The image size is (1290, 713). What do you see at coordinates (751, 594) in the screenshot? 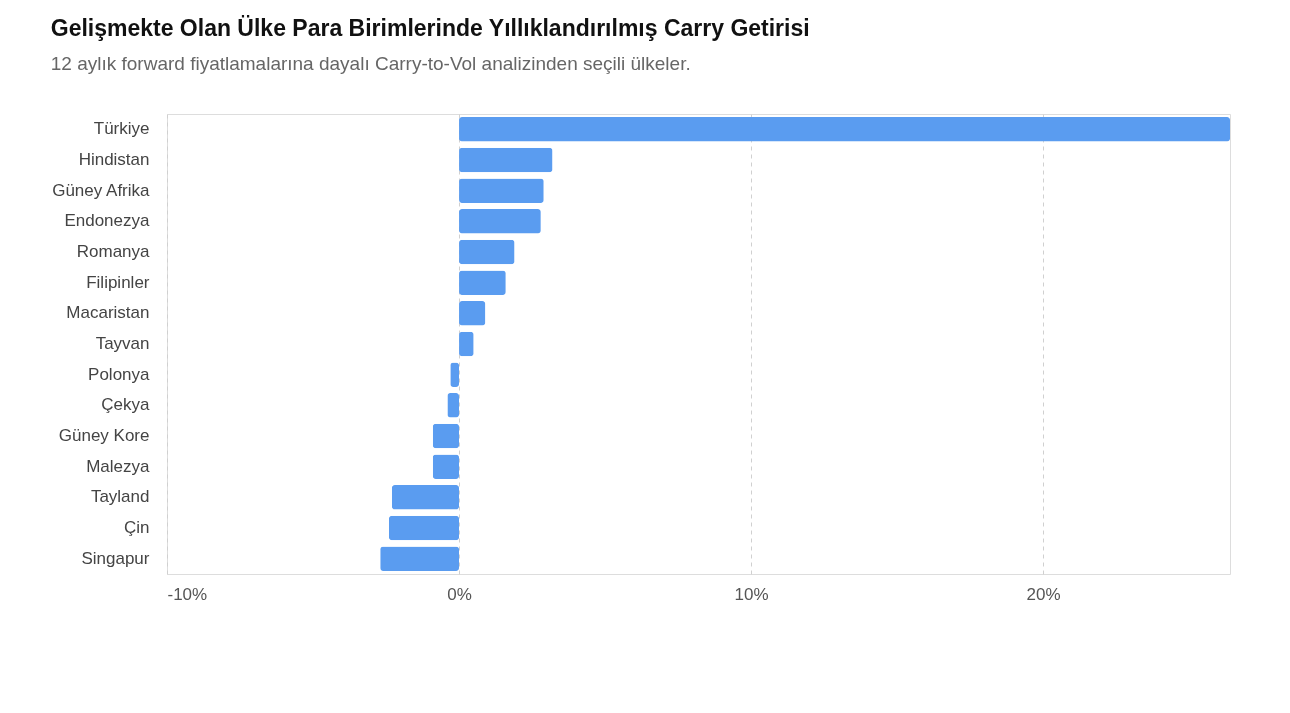
I see `x-tick-label: 10%` at bounding box center [751, 594].